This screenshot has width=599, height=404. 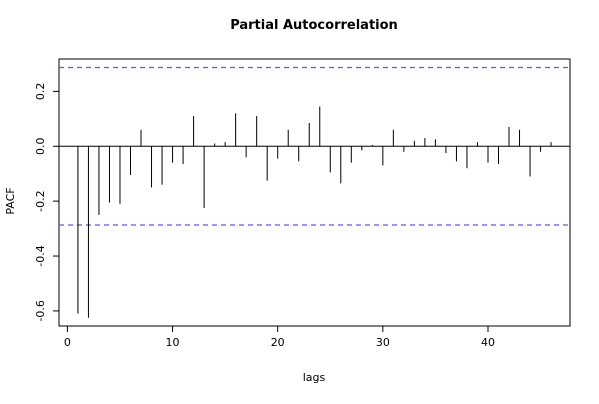 I want to click on y-tick-label: -0.6, so click(x=40, y=310).